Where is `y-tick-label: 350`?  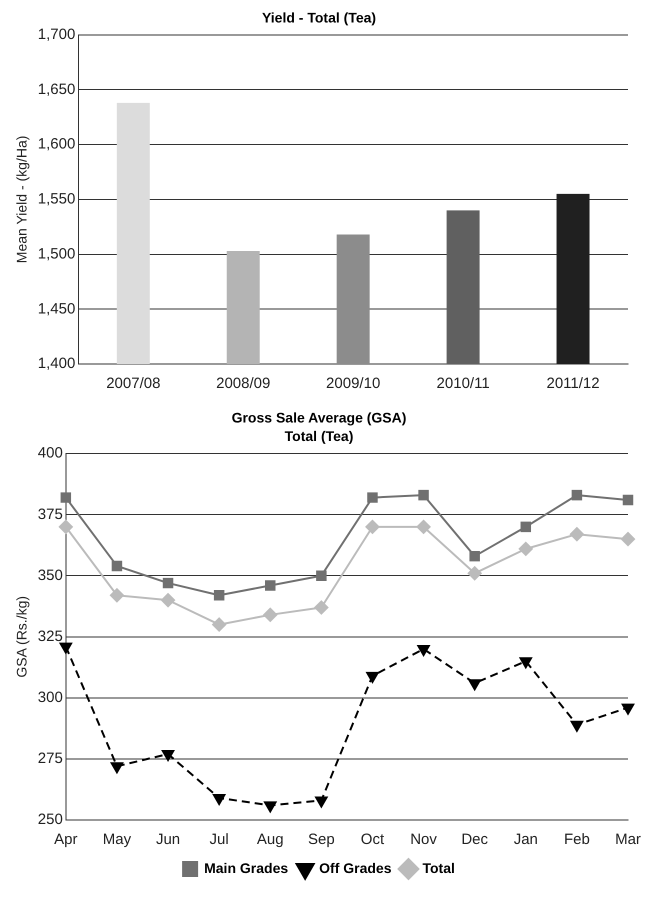 y-tick-label: 350 is located at coordinates (50, 575).